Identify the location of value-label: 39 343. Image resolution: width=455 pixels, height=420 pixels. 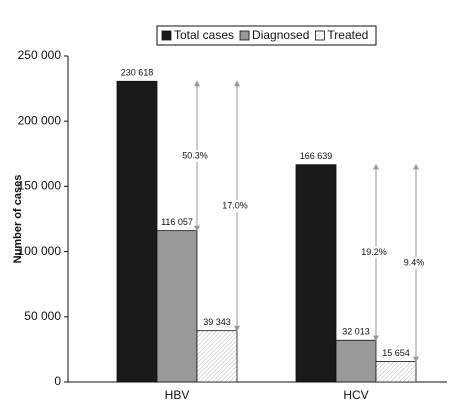
(217, 322).